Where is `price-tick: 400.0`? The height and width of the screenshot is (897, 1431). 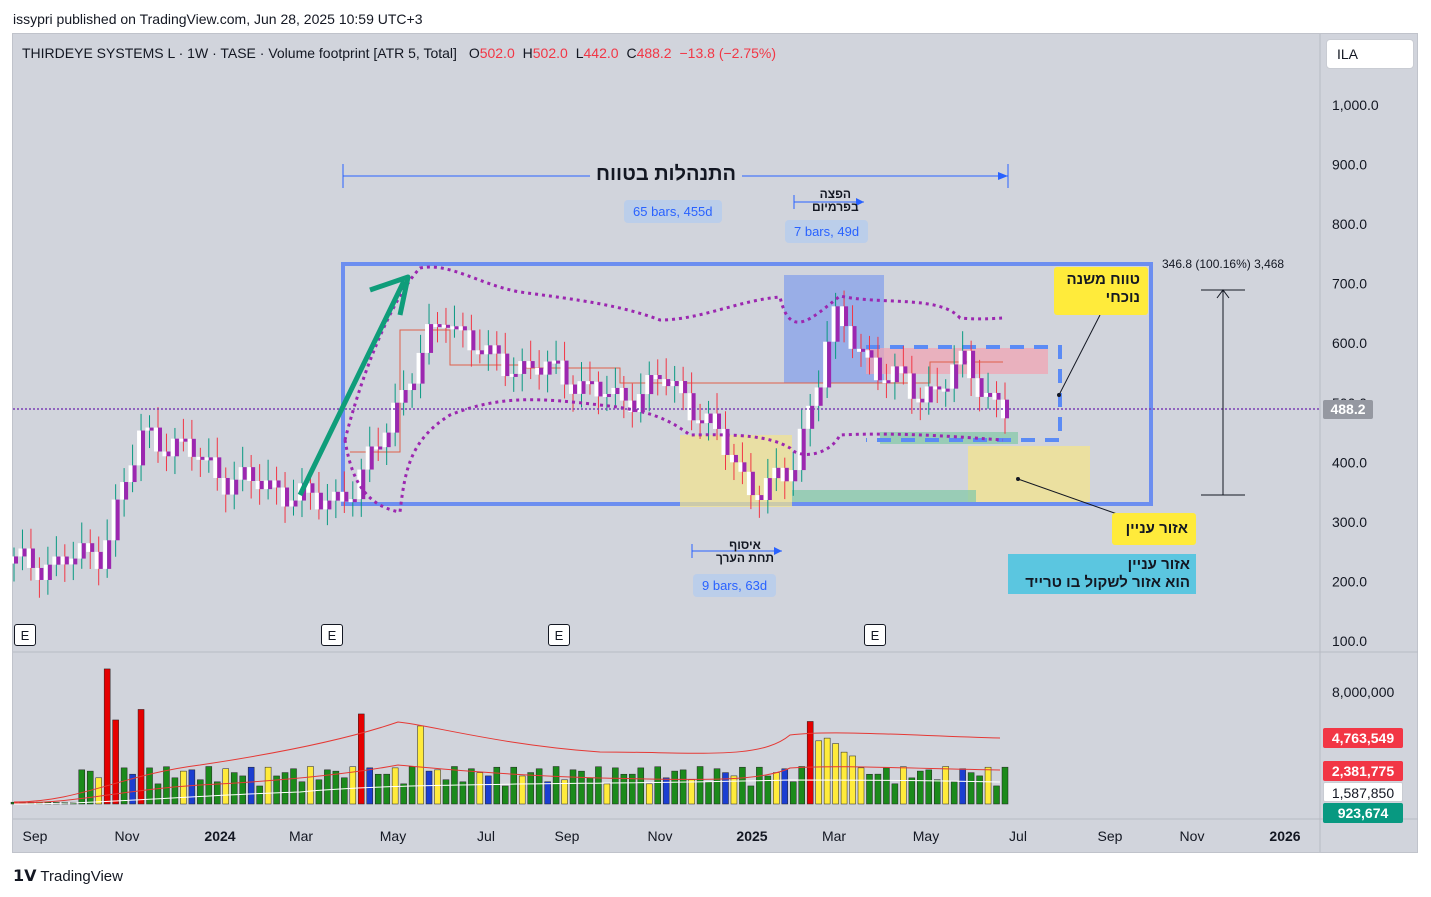
price-tick: 400.0 is located at coordinates (1349, 462).